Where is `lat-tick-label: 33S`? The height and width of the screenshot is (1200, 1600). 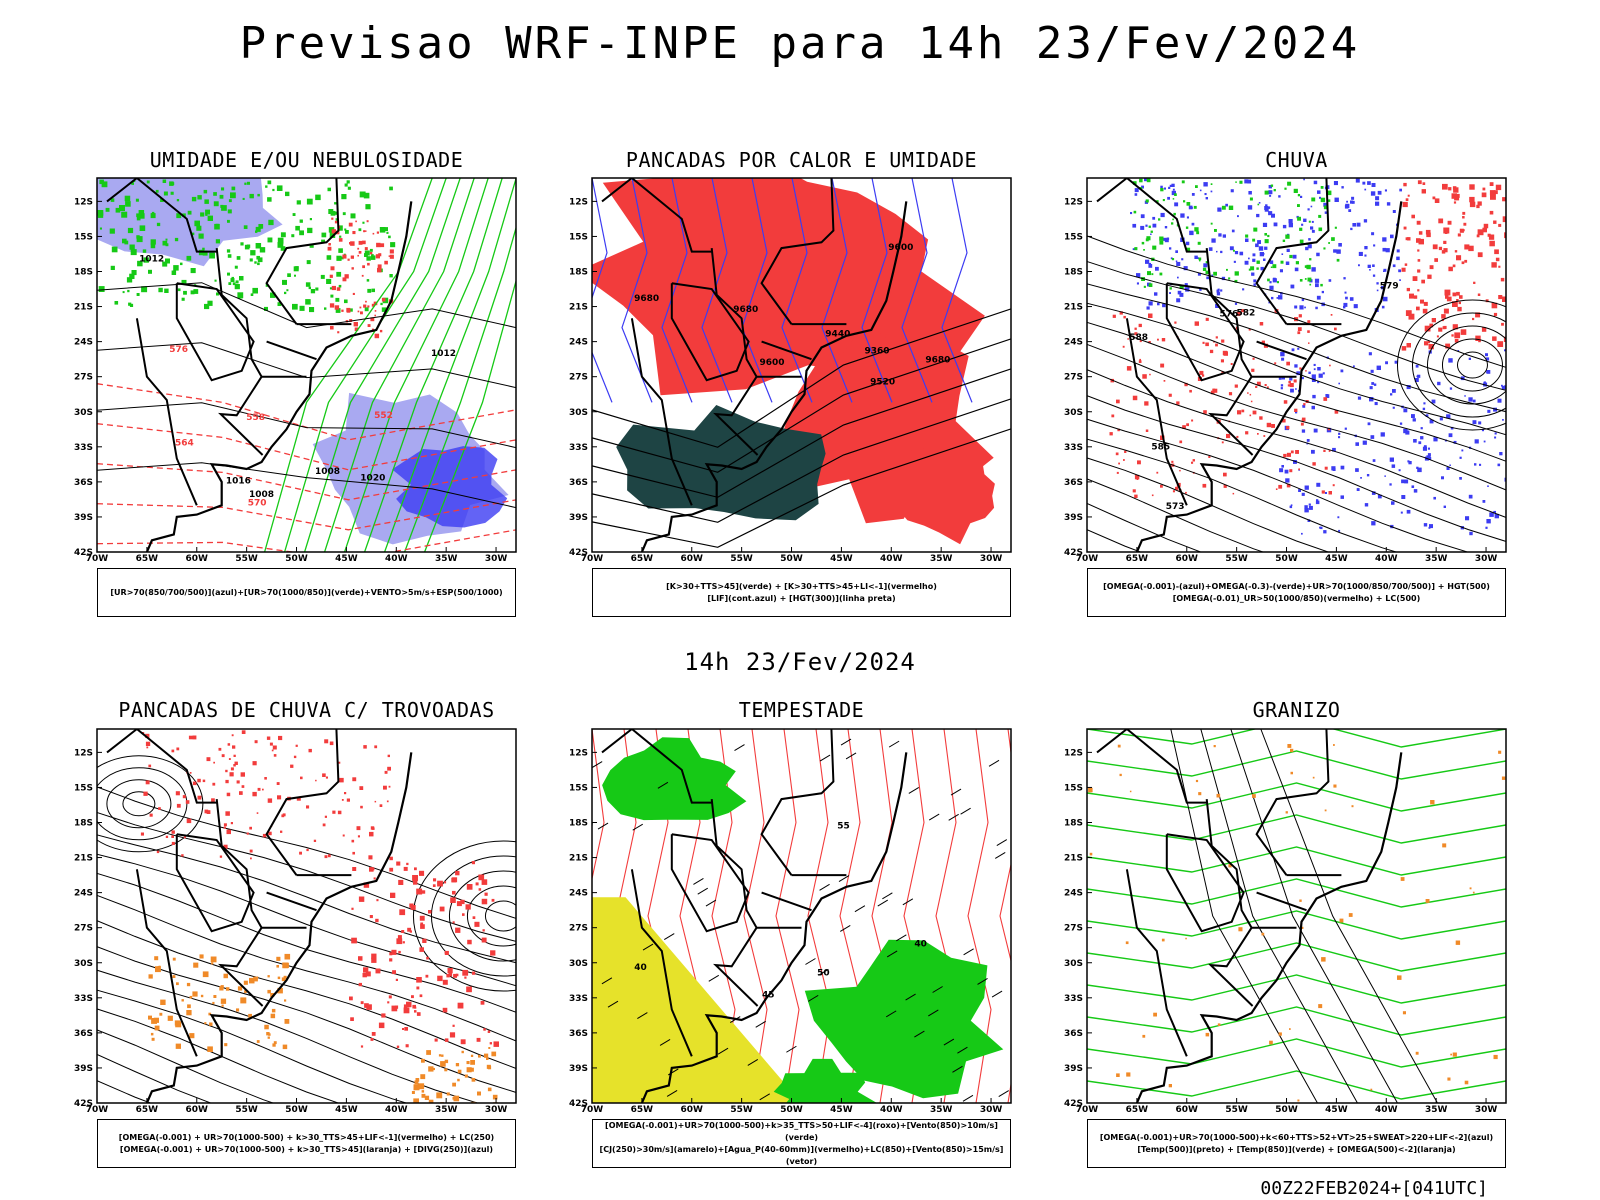 lat-tick-label: 33S is located at coordinates (83, 999).